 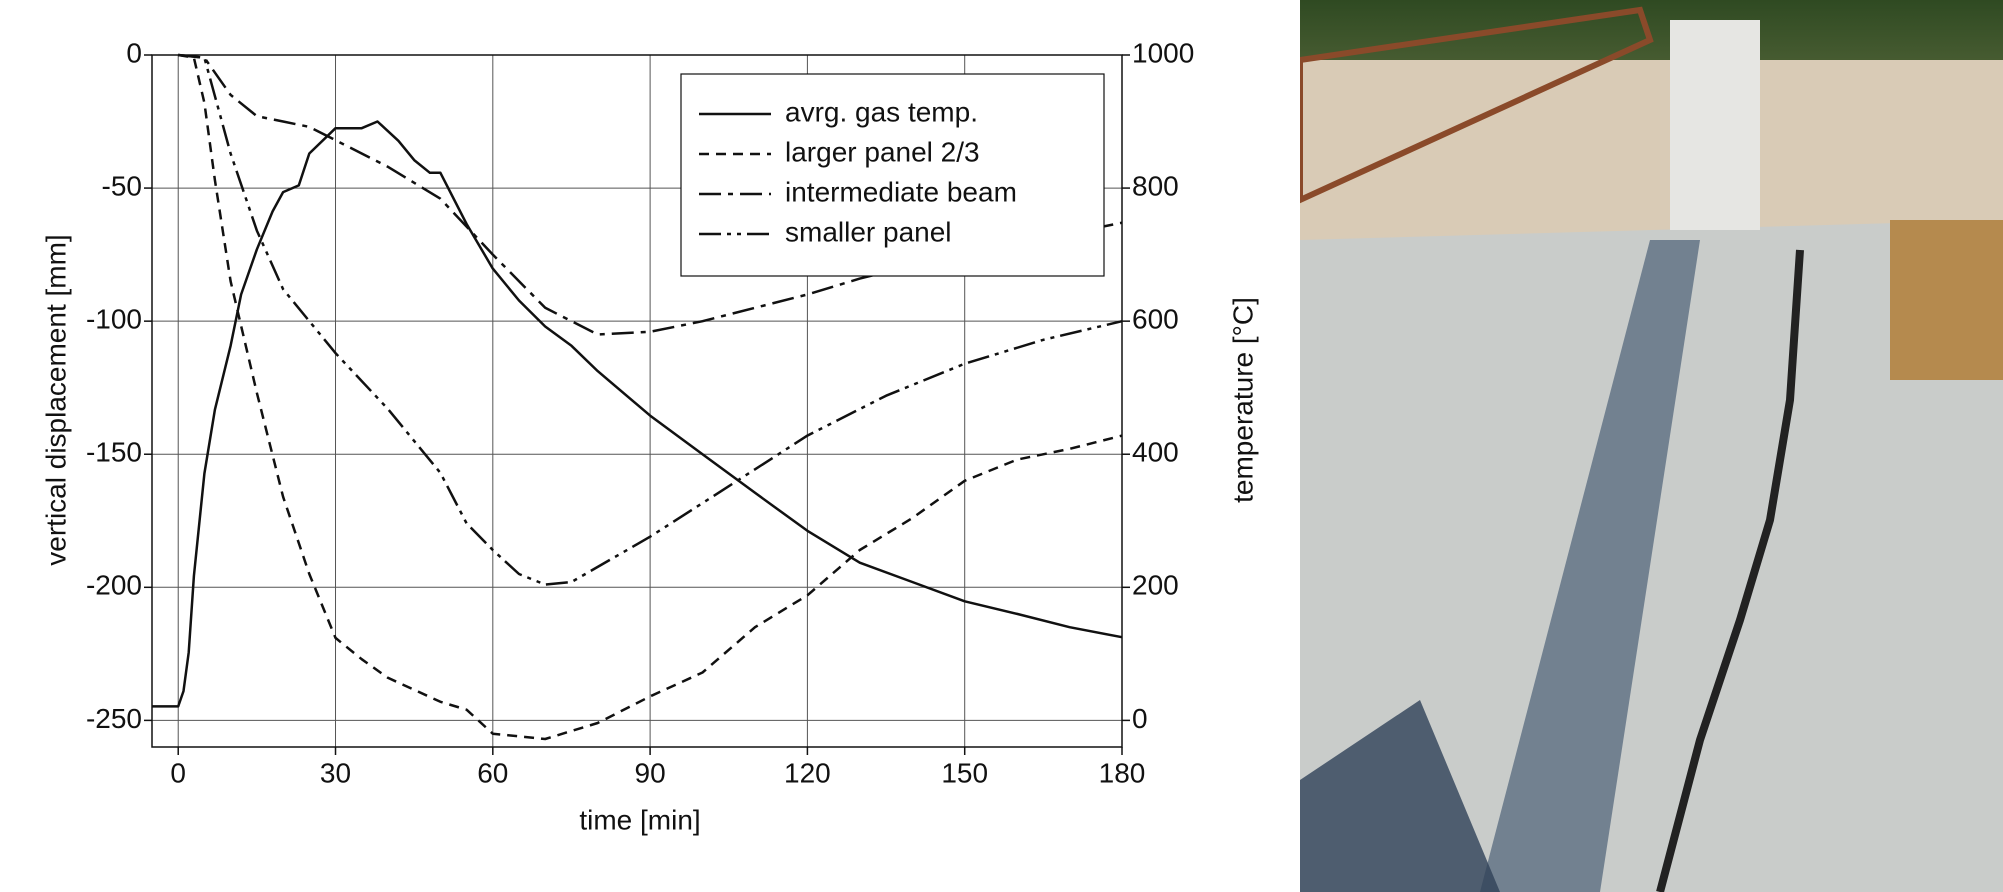 I want to click on x-tick-label: 120, so click(x=807, y=772).